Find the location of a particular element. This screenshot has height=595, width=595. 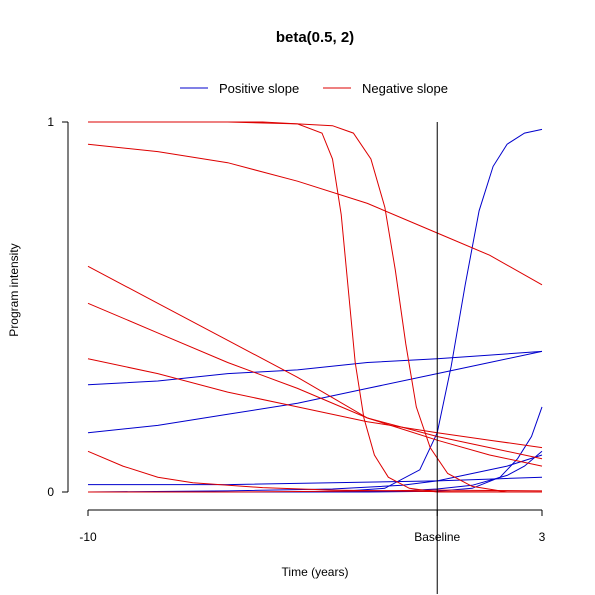

y-axis-label: Program intensity is located at coordinates (14, 289).